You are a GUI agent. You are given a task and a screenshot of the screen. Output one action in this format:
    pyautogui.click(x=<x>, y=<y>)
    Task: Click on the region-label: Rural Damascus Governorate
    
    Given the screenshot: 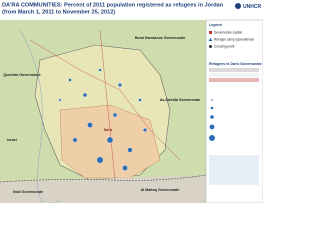 What is the action you would take?
    pyautogui.click(x=160, y=38)
    